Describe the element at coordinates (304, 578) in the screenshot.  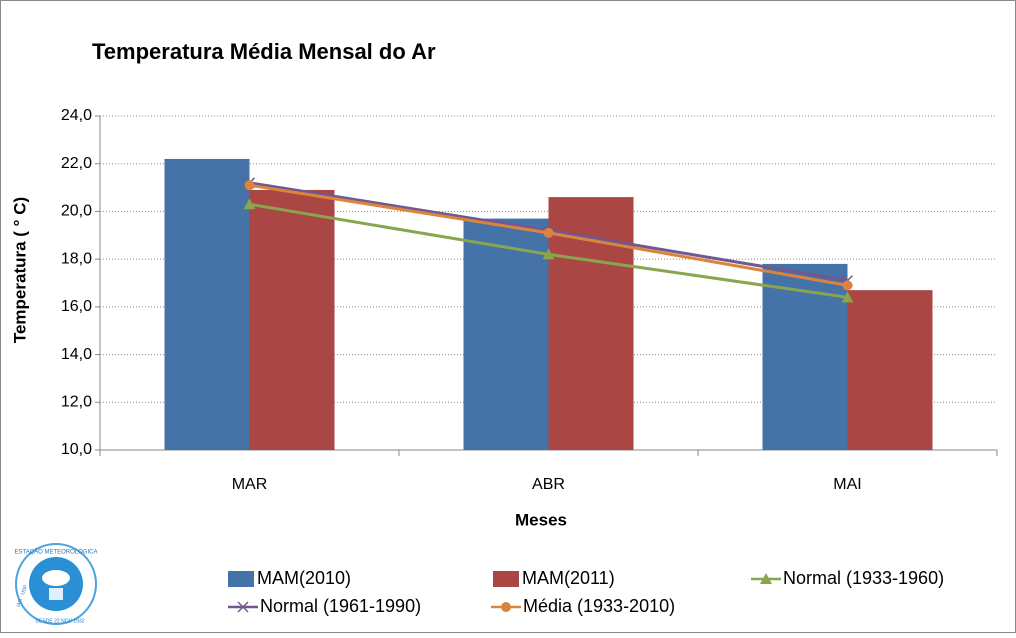
I see `legend-label: MAM(2010)` at that location.